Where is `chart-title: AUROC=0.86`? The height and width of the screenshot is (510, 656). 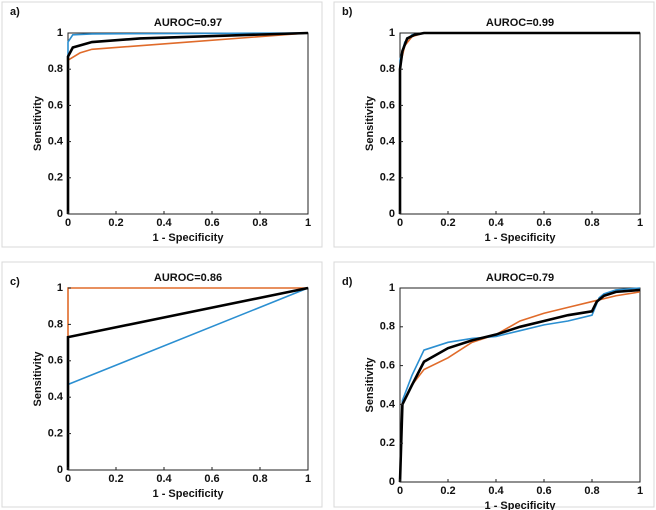 chart-title: AUROC=0.86 is located at coordinates (188, 278).